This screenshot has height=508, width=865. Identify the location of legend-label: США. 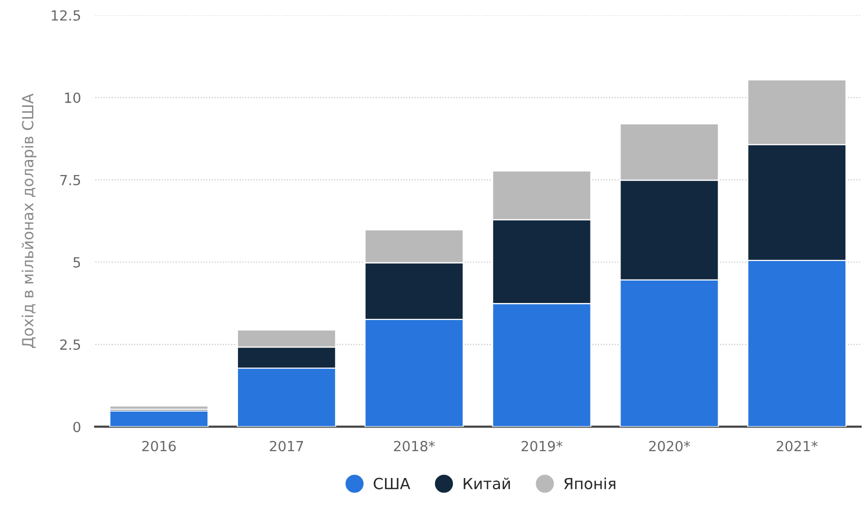
(392, 484).